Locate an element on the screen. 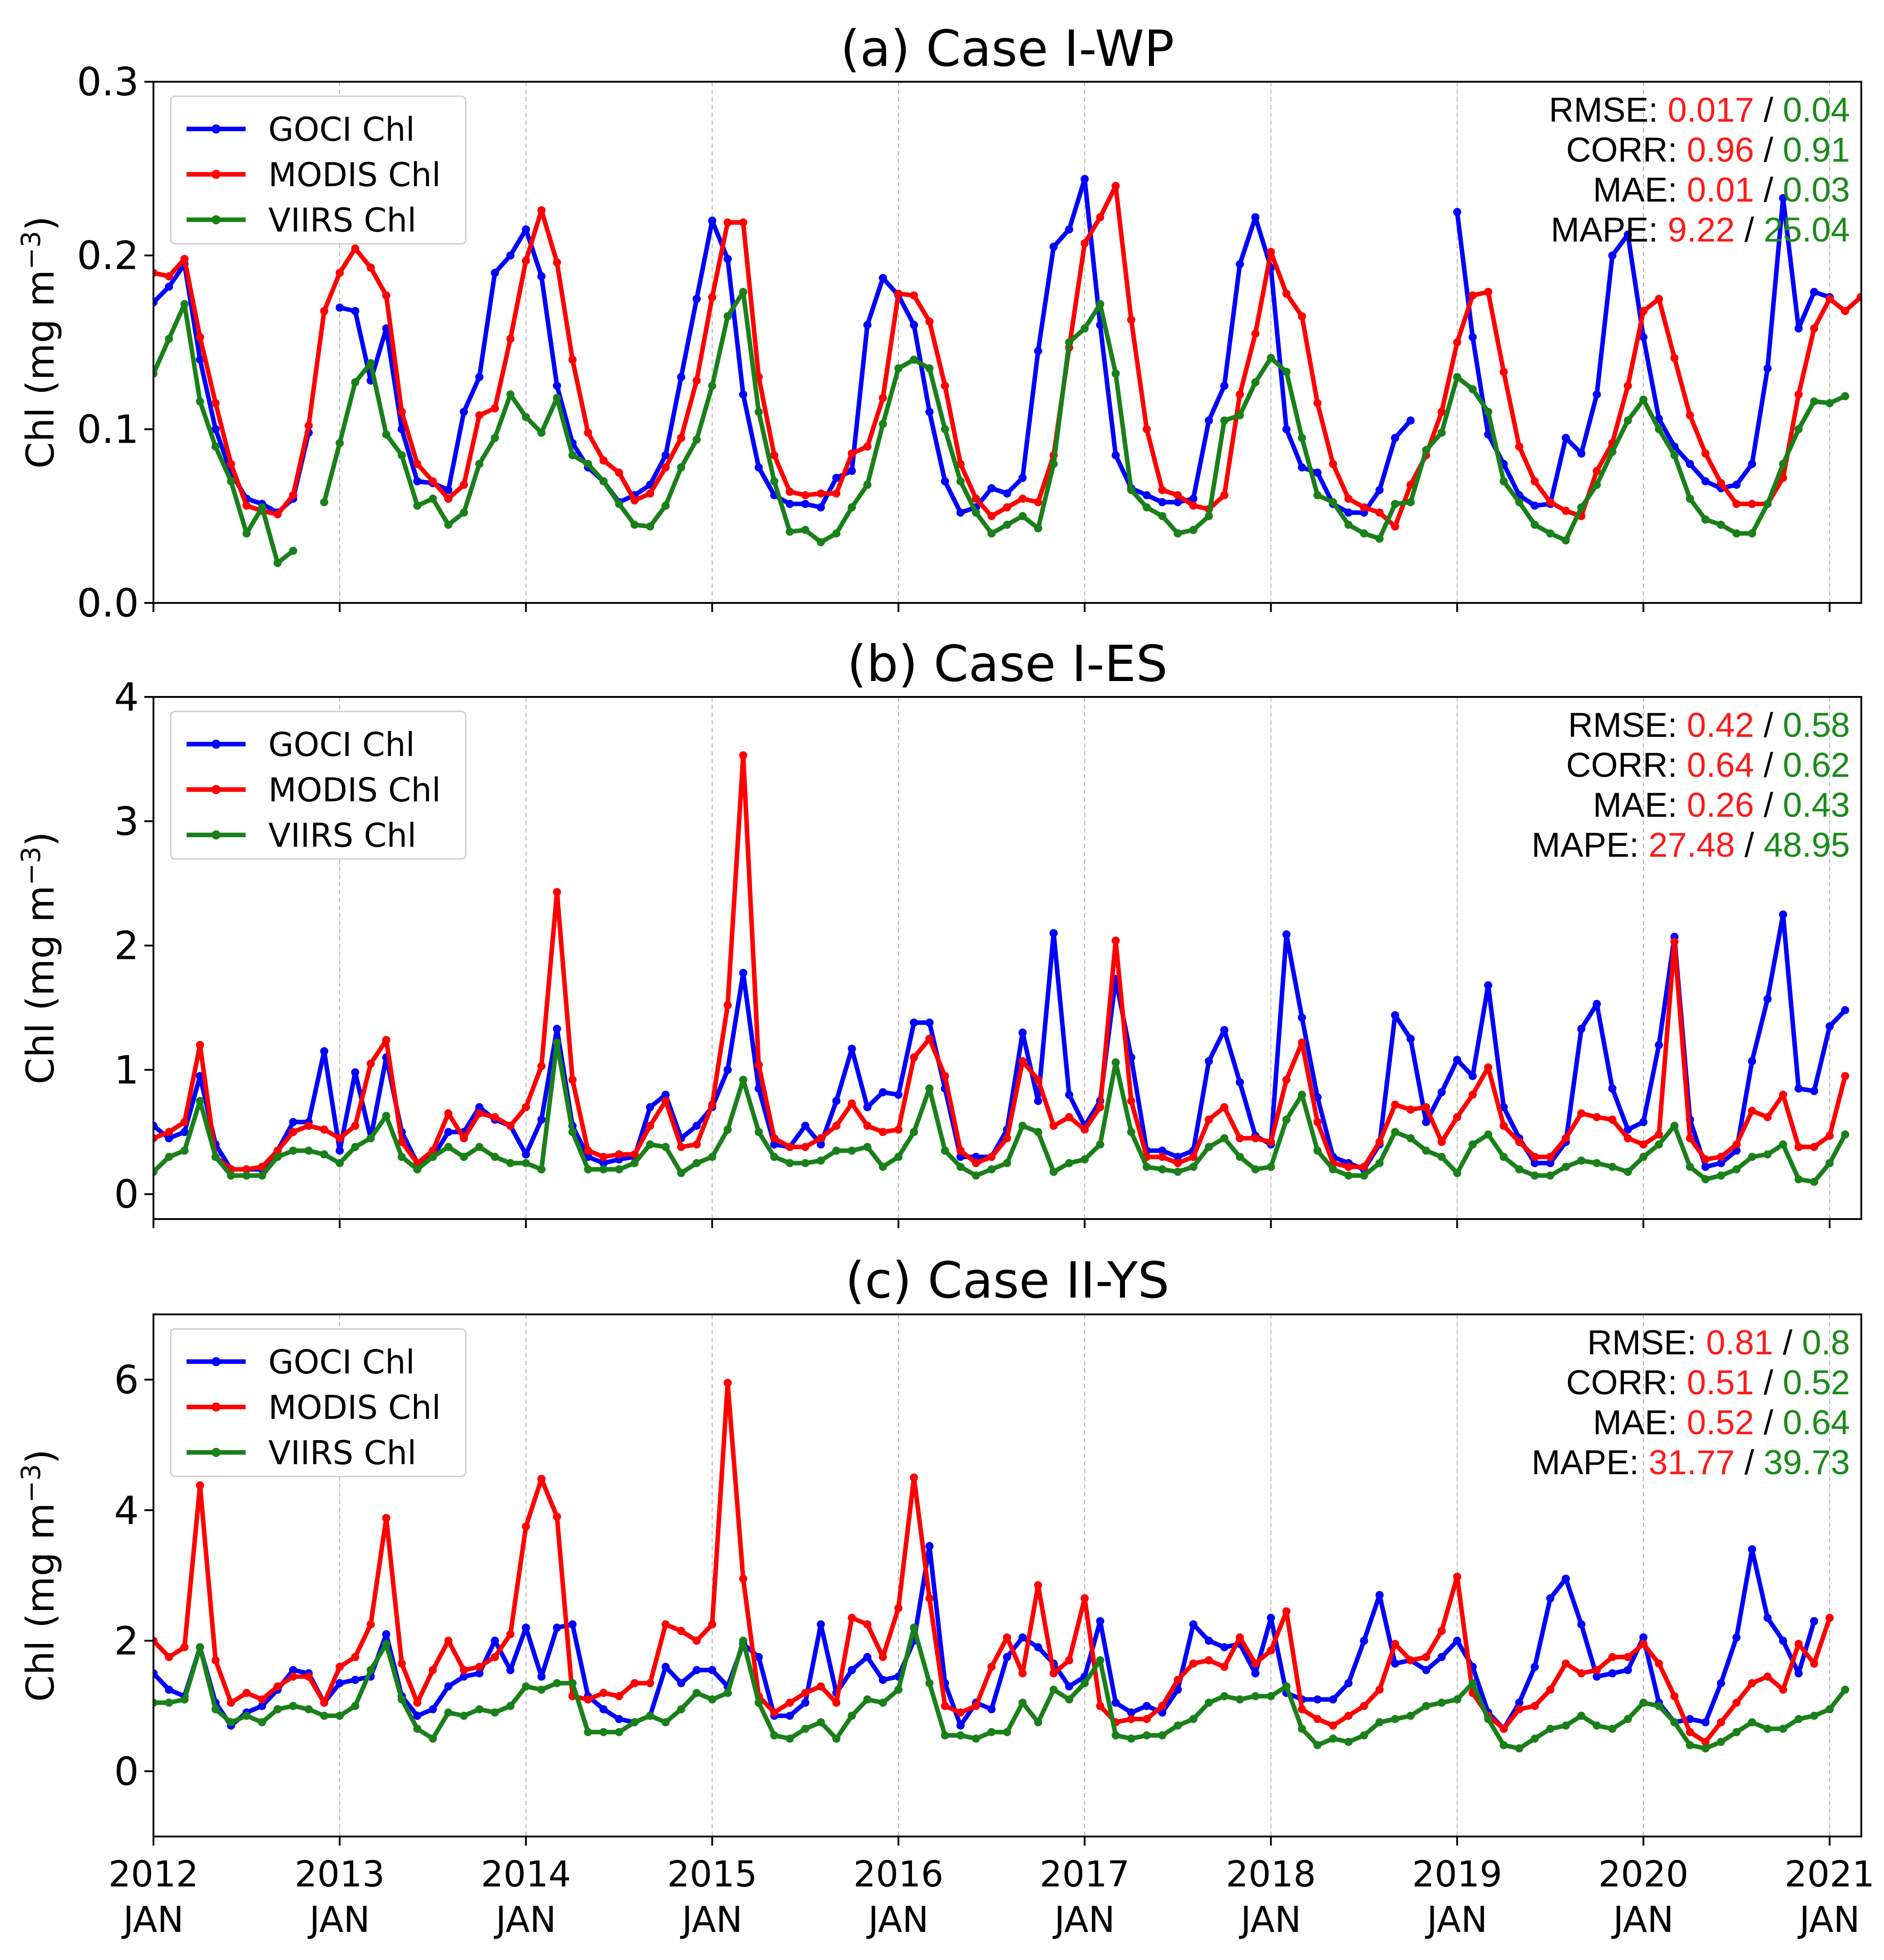  stat-line: CORR: 0.64 / 0.62 is located at coordinates (1708, 765).